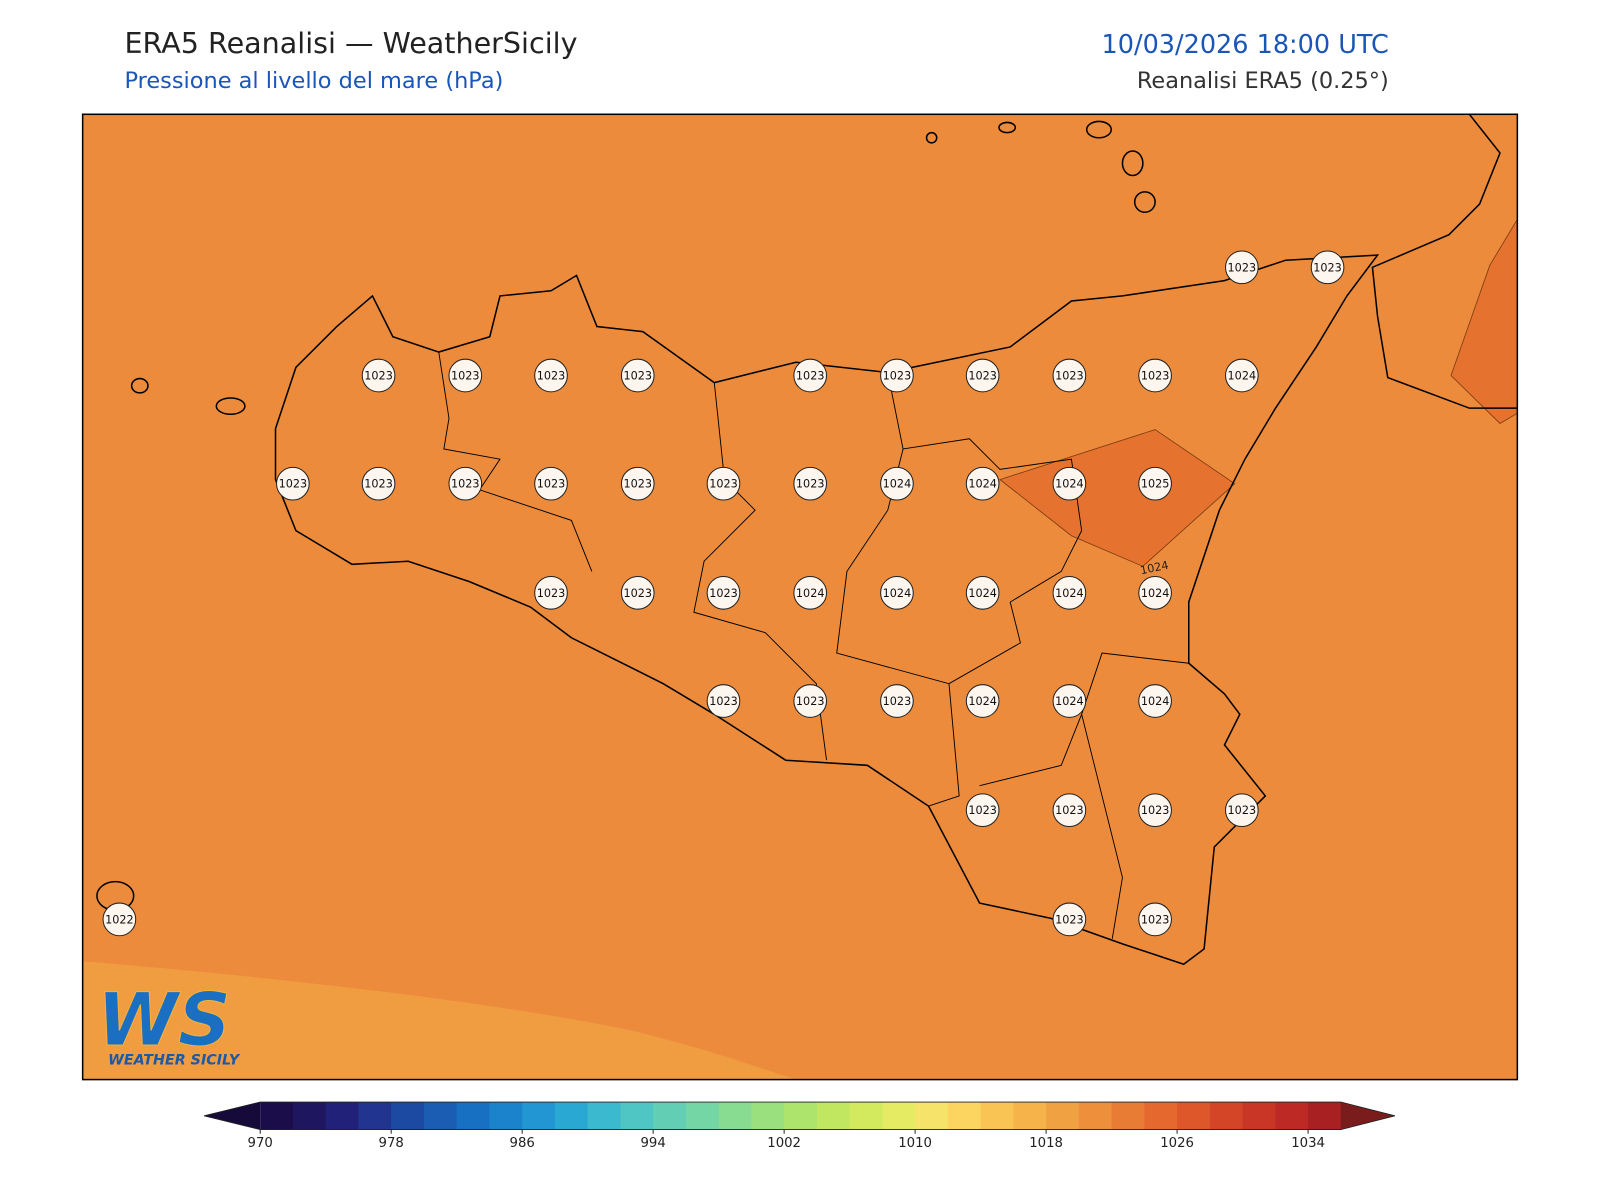 This screenshot has width=1600, height=1200. I want to click on logo: WS WEATHER SICILY, so click(168, 1022).